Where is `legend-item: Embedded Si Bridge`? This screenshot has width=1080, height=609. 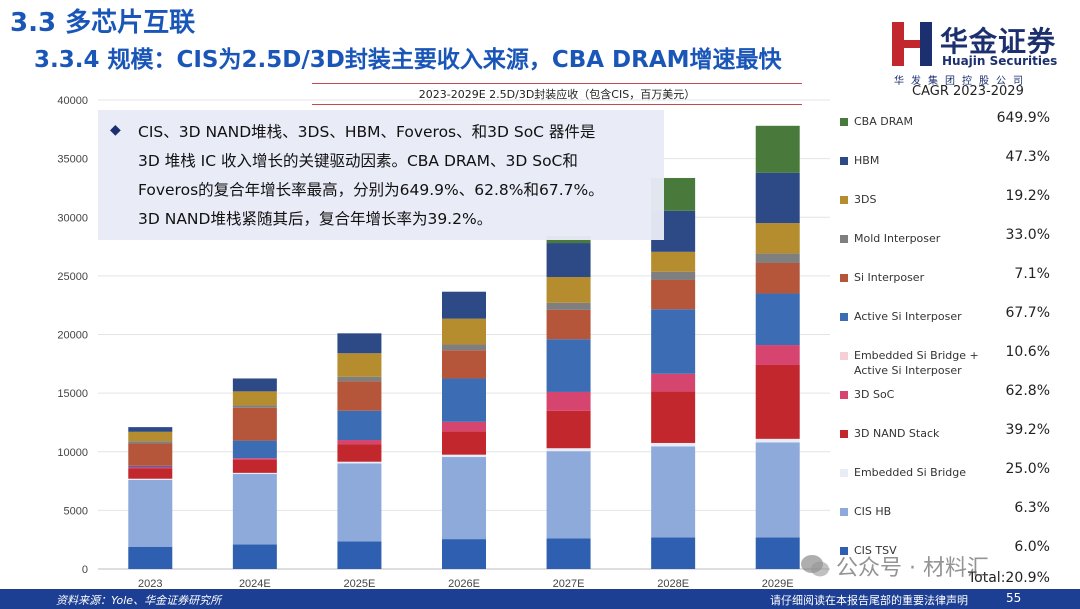
legend-item: Embedded Si Bridge is located at coordinates (927, 472).